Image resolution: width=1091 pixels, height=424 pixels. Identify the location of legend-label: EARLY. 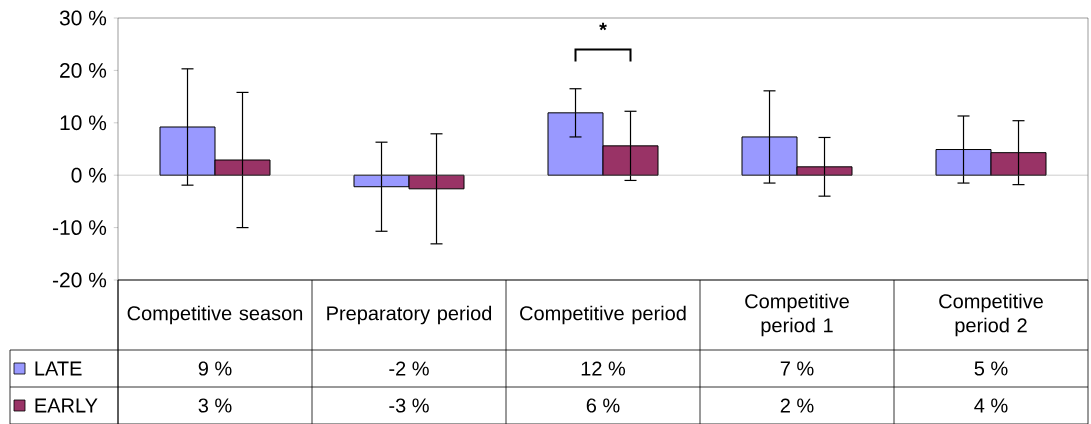
(66, 405).